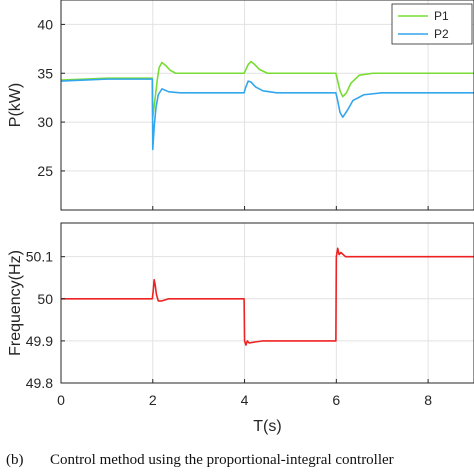  What do you see at coordinates (39, 383) in the screenshot?
I see `frequency-y-tick-label: 49.8` at bounding box center [39, 383].